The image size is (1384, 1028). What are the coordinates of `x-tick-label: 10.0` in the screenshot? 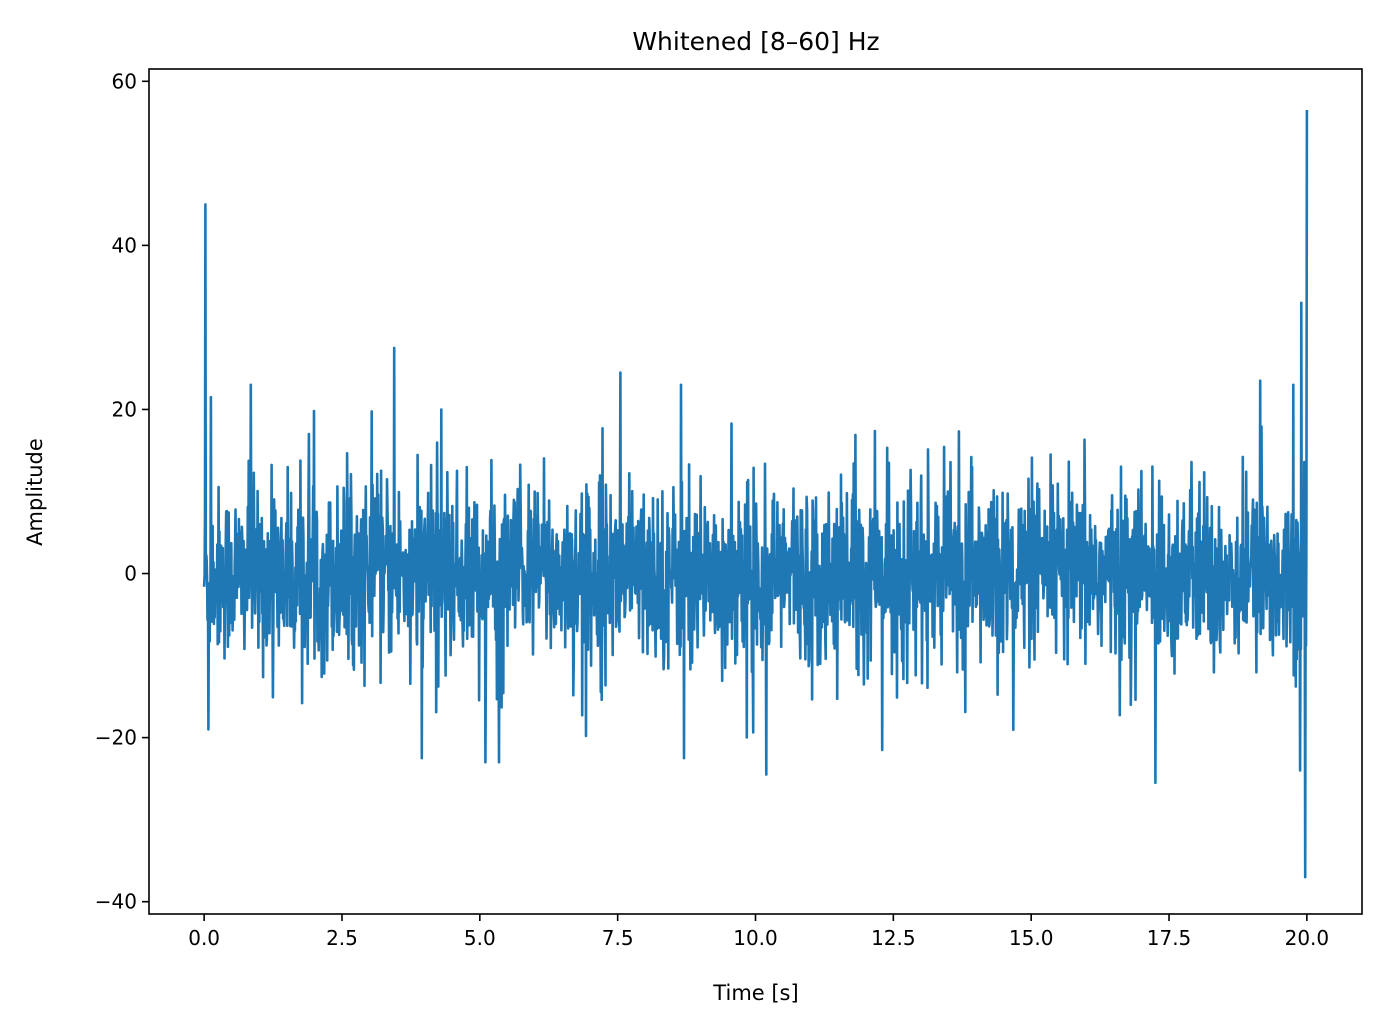 It's located at (755, 938).